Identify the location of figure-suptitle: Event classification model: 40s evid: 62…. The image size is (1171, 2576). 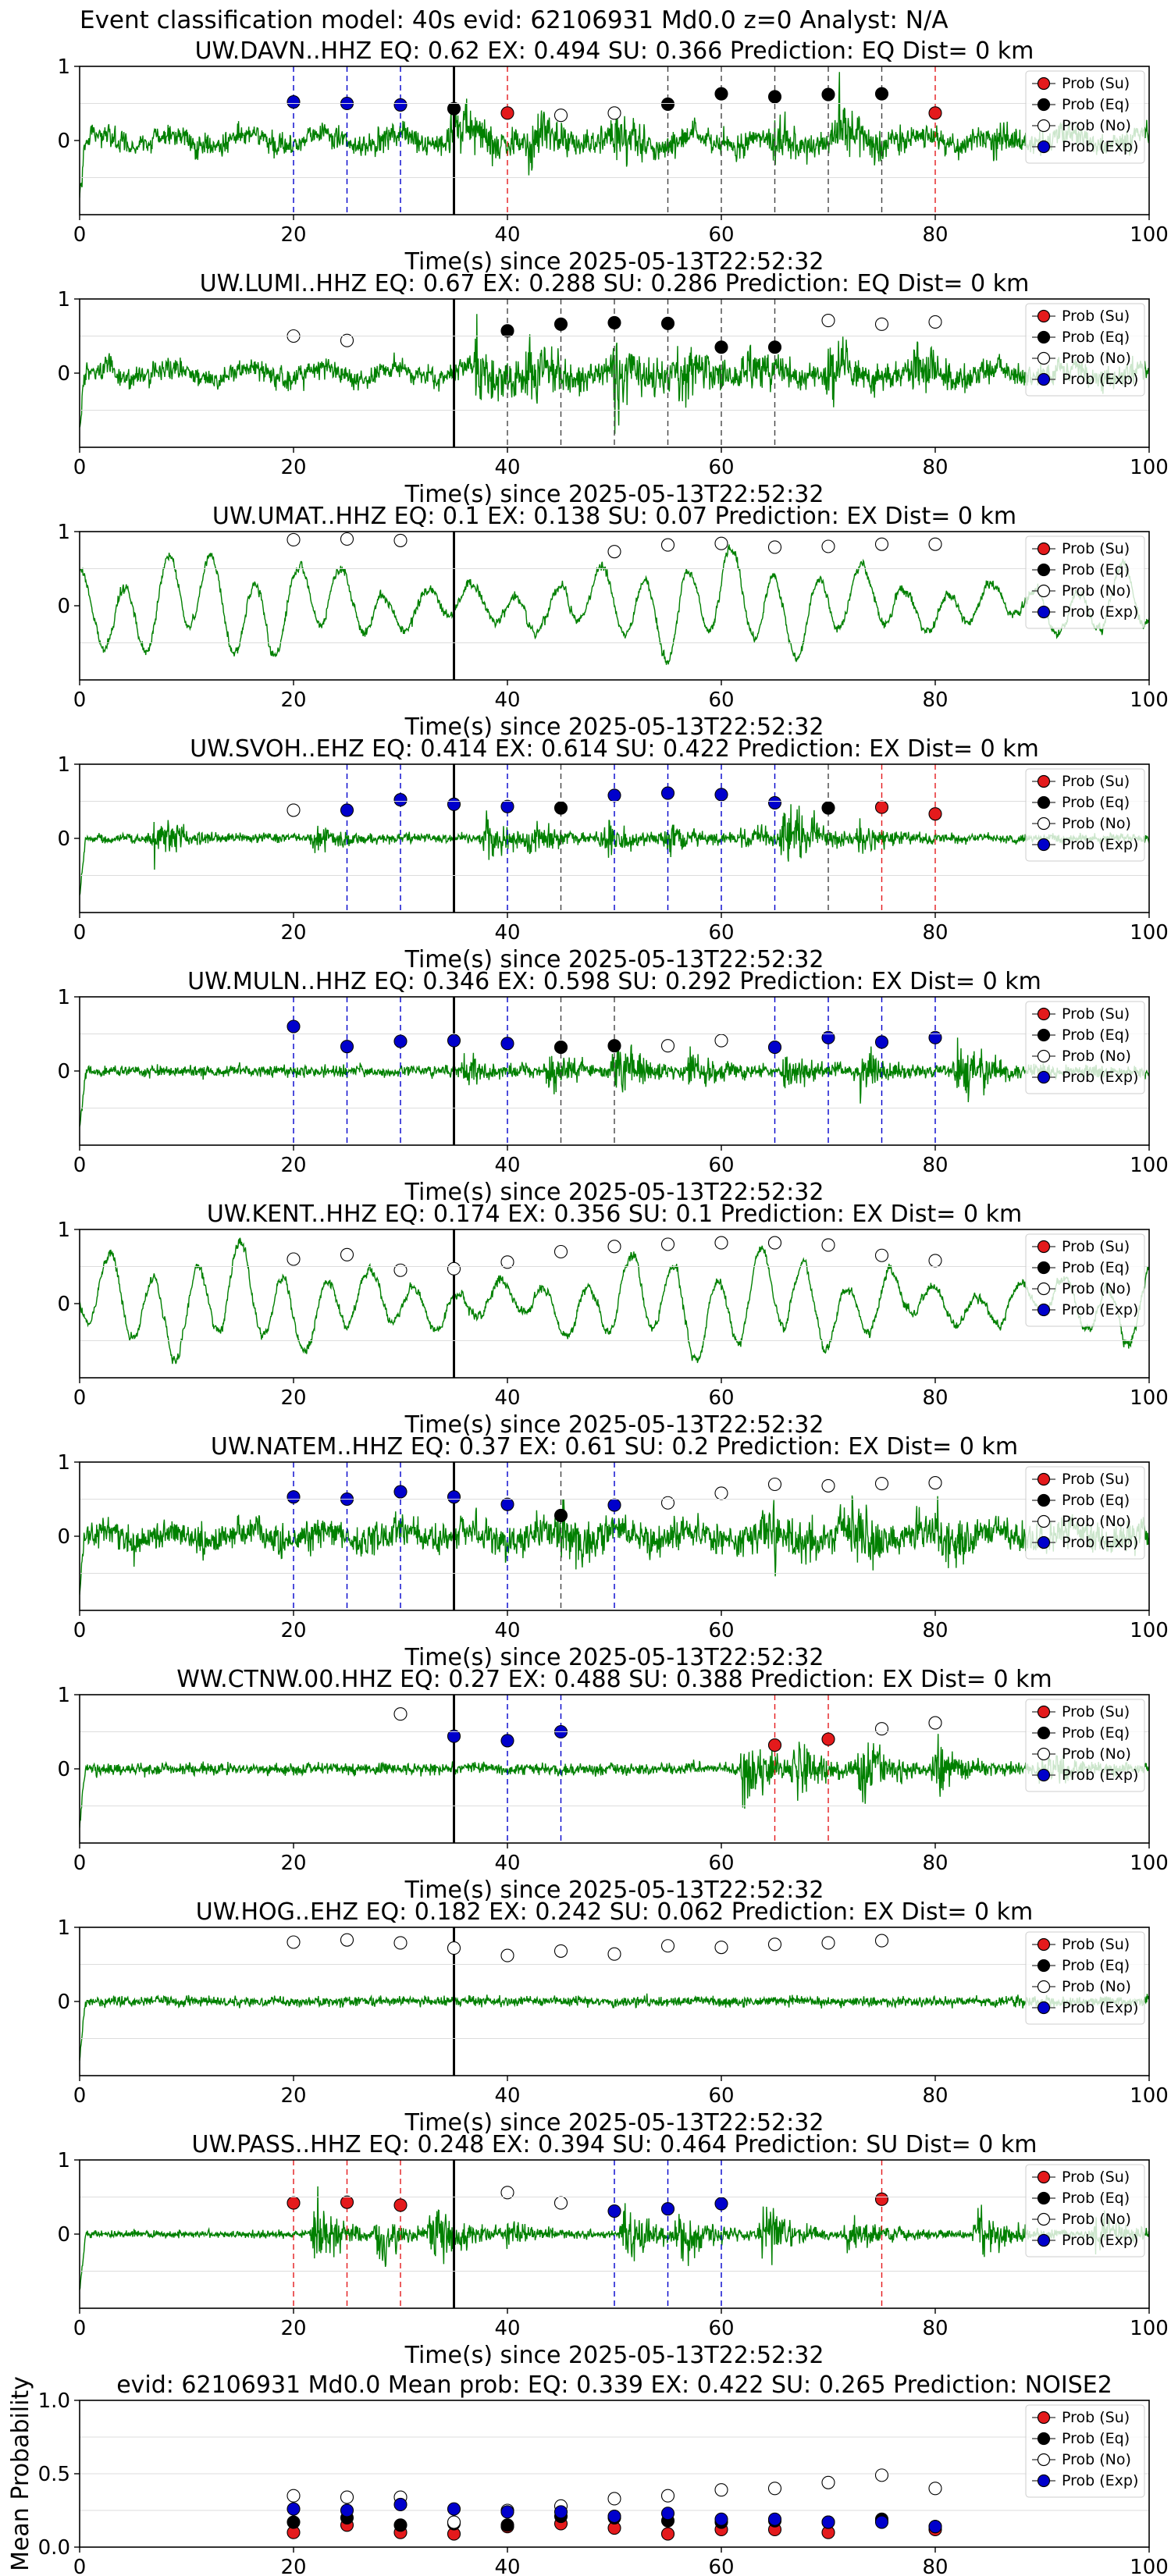
(514, 20).